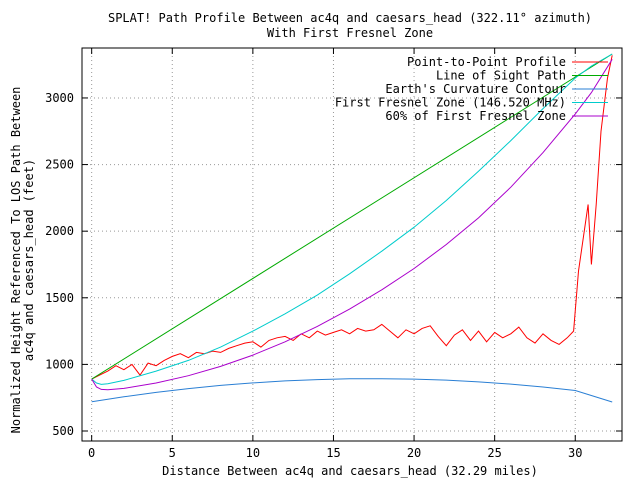  What do you see at coordinates (172, 453) in the screenshot?
I see `x-tick-label: 5` at bounding box center [172, 453].